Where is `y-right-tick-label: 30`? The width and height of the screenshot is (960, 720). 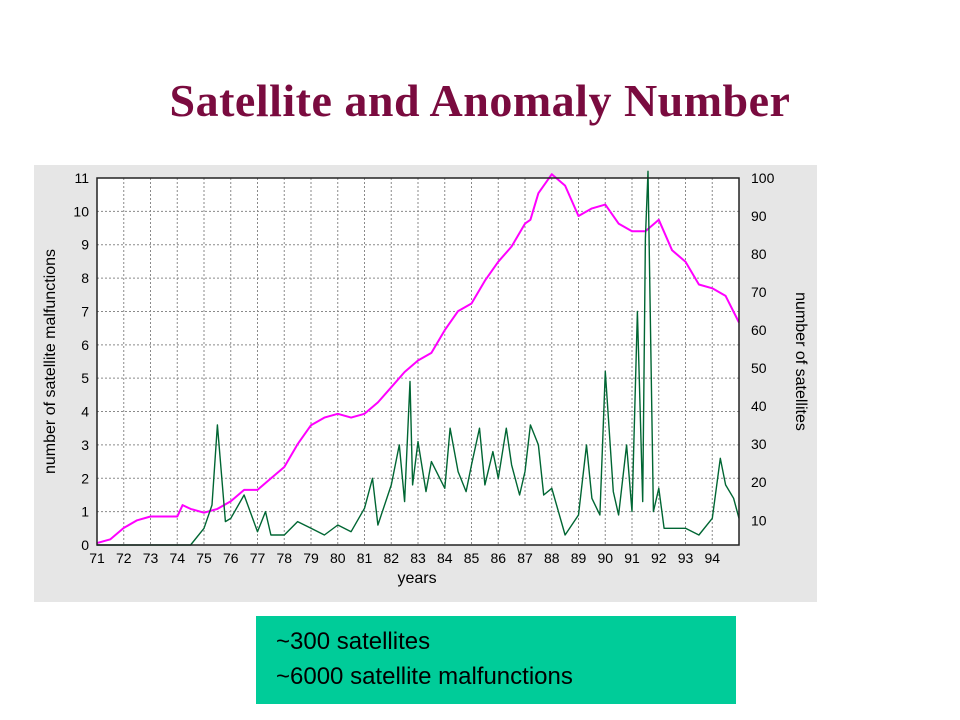
y-right-tick-label: 30 is located at coordinates (759, 444).